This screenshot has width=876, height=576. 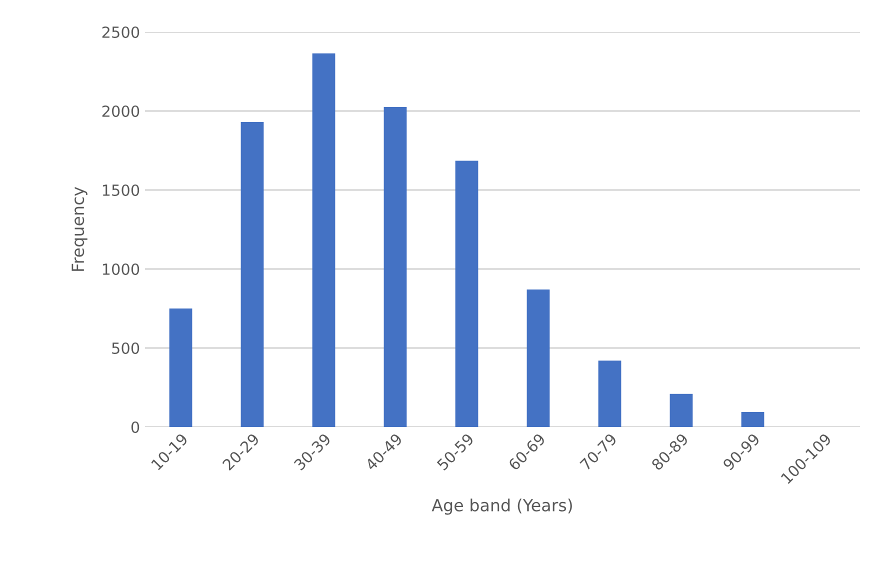 What do you see at coordinates (135, 427) in the screenshot?
I see `y-tick-label: 0` at bounding box center [135, 427].